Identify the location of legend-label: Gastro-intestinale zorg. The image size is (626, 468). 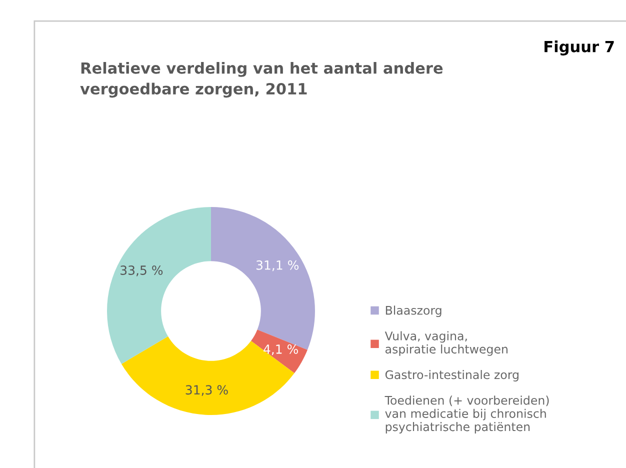
(451, 376).